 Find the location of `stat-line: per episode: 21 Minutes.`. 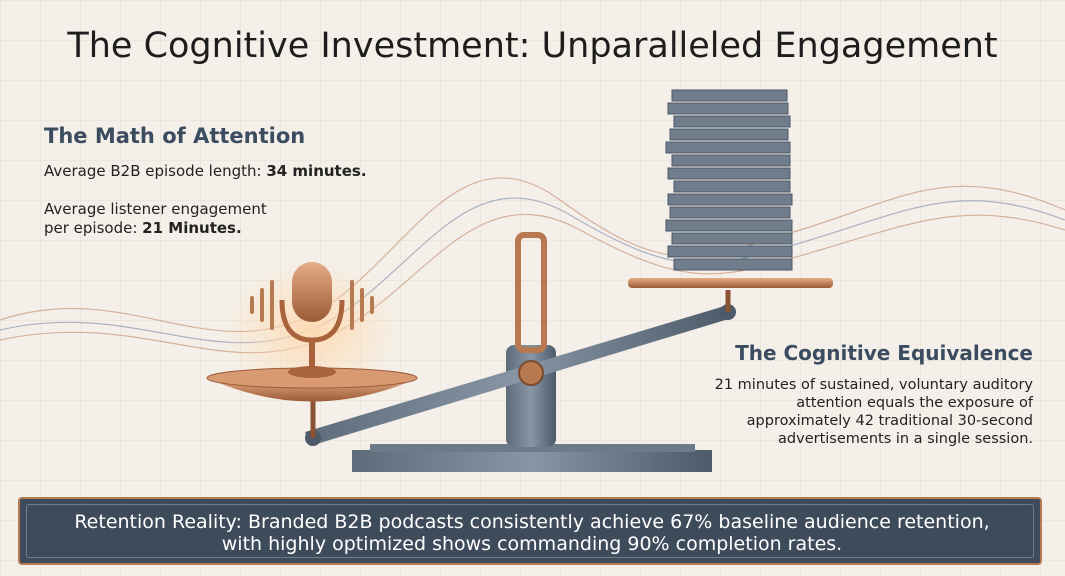

stat-line: per episode: 21 Minutes. is located at coordinates (143, 228).